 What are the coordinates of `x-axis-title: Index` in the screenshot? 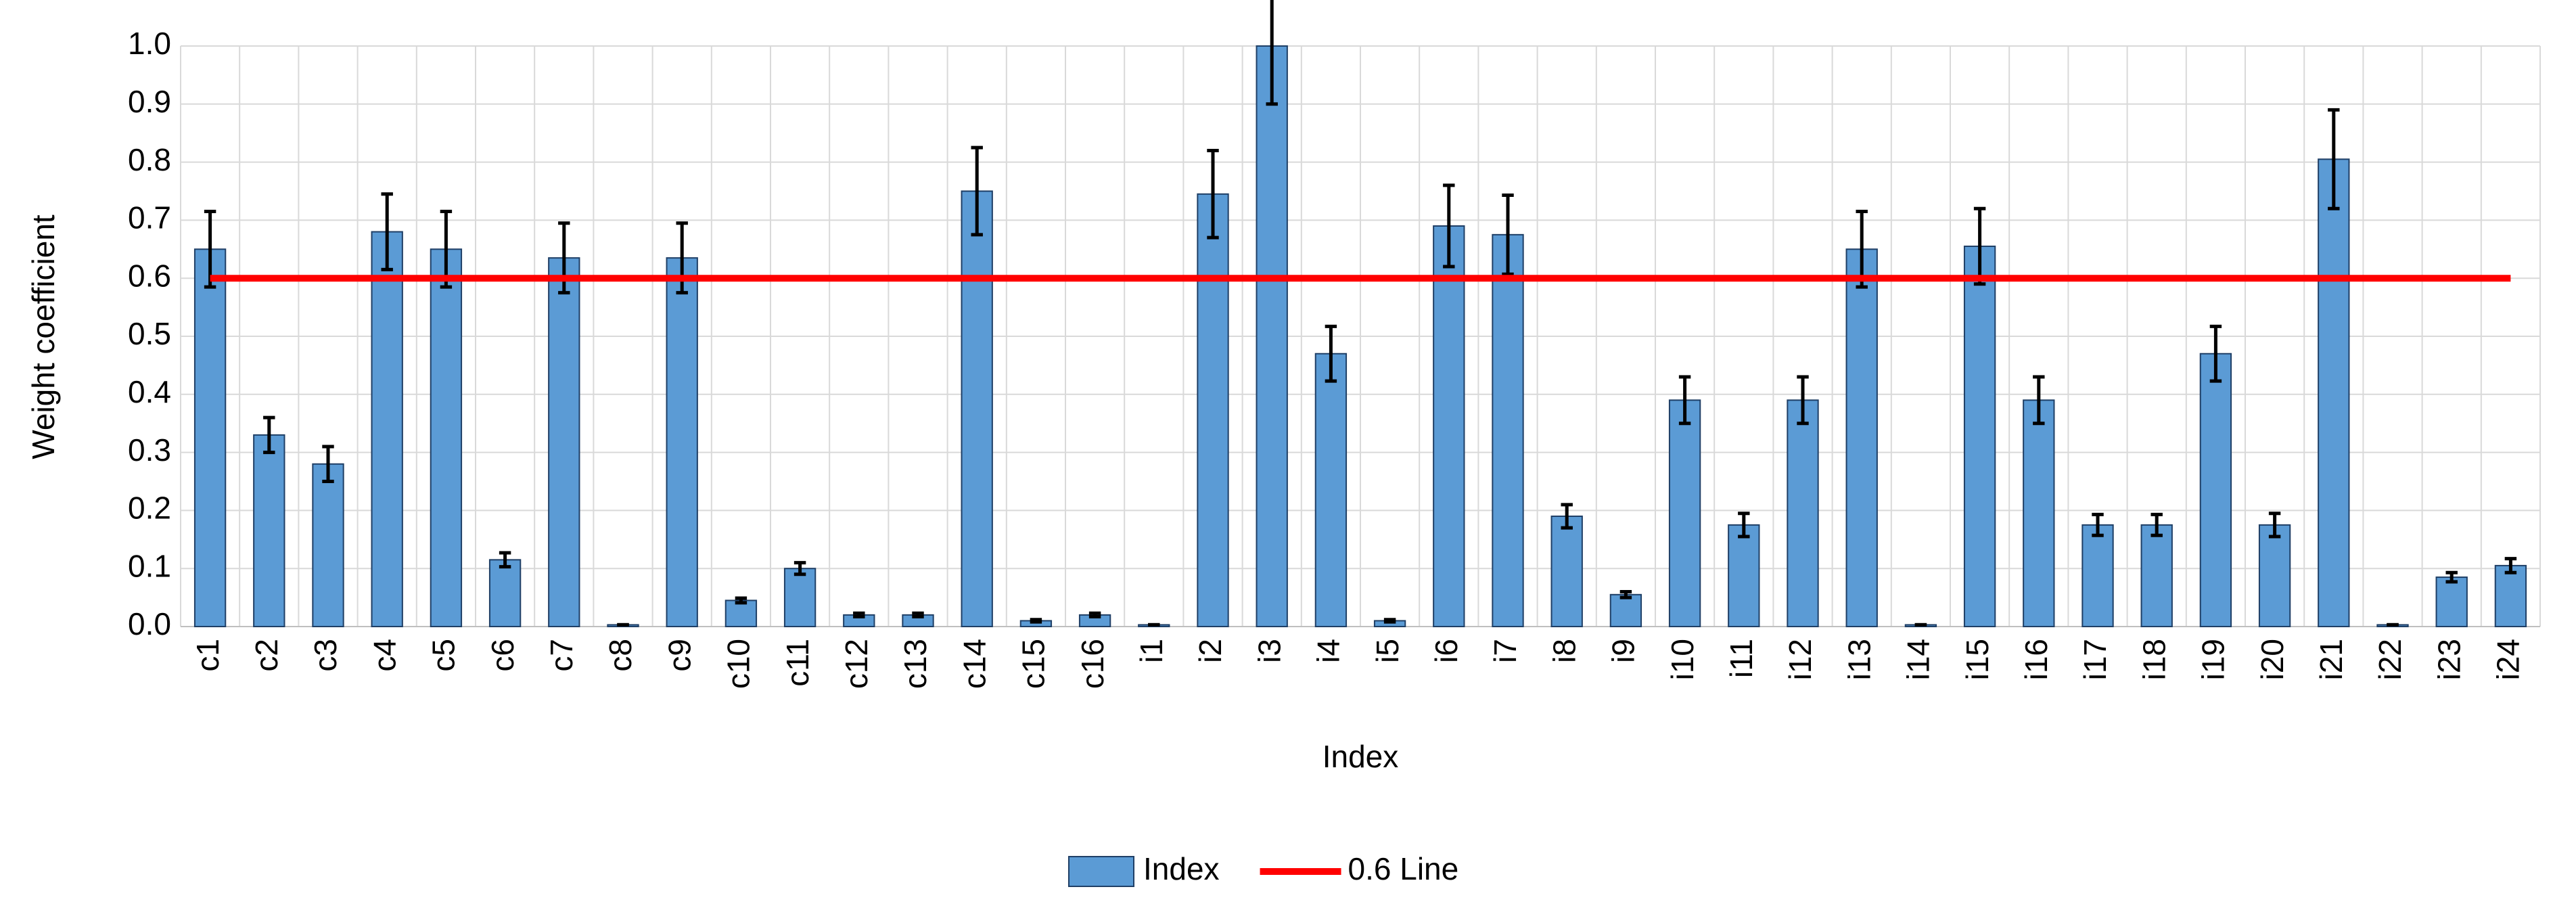 It's located at (1360, 756).